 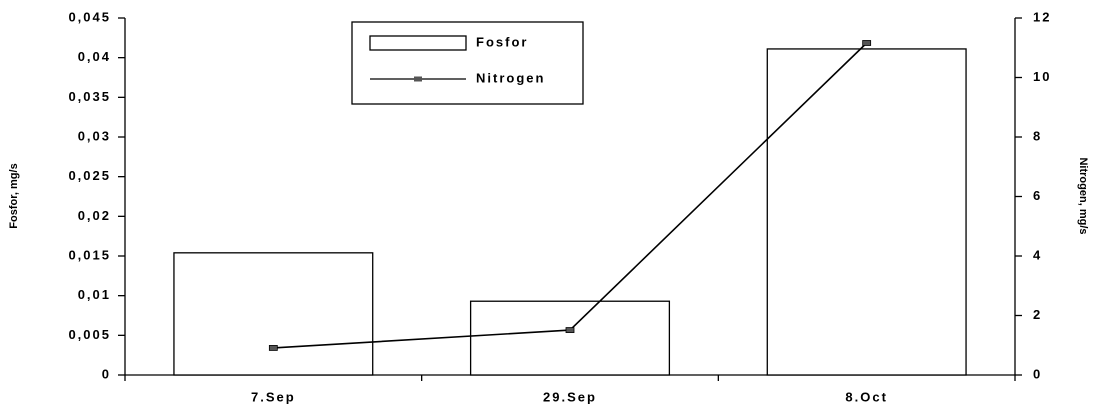 I want to click on x-tick-label: 29.Sep, so click(x=570, y=396).